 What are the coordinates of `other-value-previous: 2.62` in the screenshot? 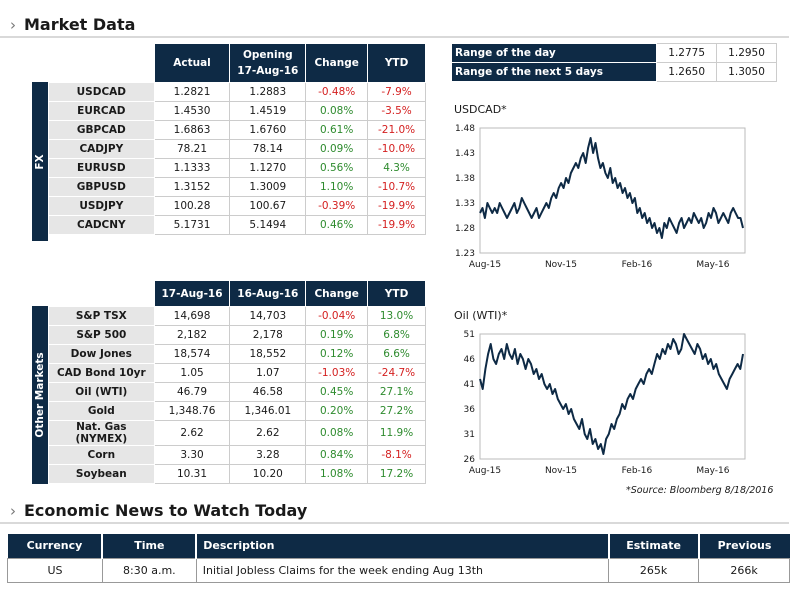 It's located at (268, 433).